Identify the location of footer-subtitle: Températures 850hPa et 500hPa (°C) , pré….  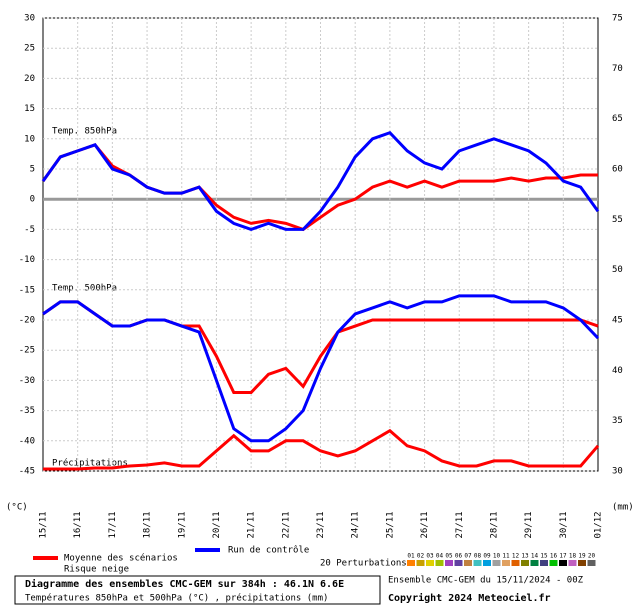
(176, 598).